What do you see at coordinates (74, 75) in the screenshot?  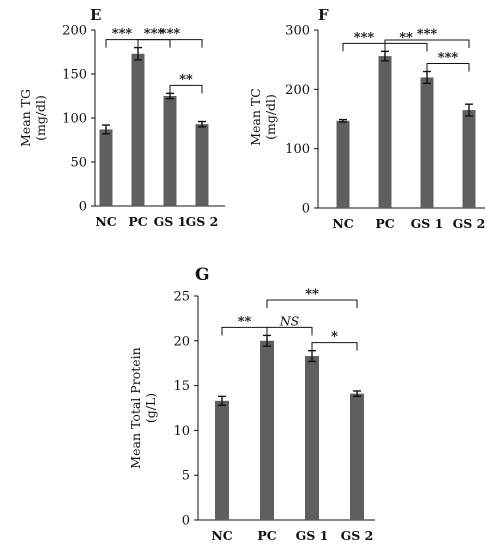 I see `y-tick-label: 150` at bounding box center [74, 75].